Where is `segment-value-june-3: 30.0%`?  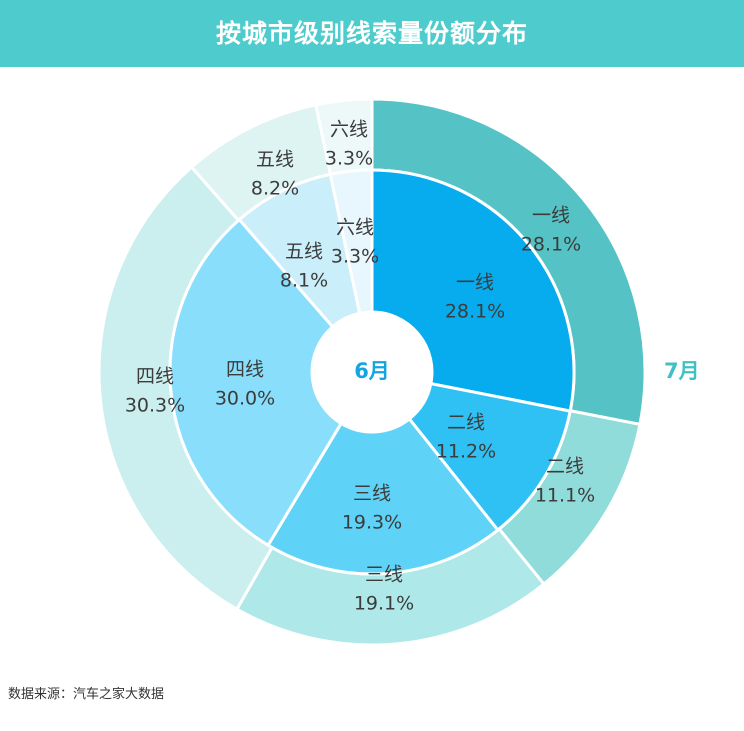
segment-value-june-3: 30.0% is located at coordinates (245, 399).